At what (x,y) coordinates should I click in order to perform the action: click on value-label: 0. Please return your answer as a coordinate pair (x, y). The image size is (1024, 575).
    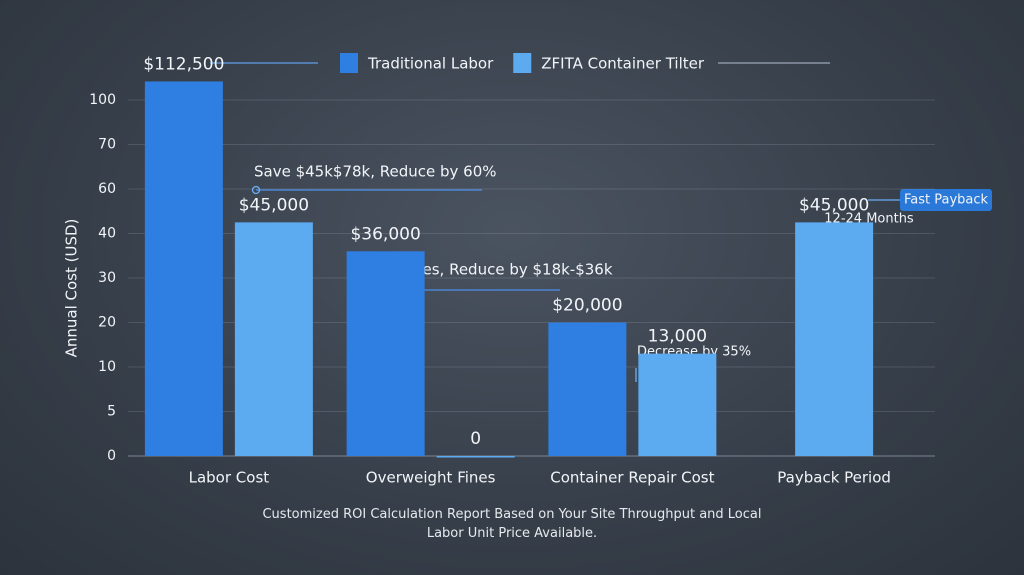
    Looking at the image, I should click on (475, 439).